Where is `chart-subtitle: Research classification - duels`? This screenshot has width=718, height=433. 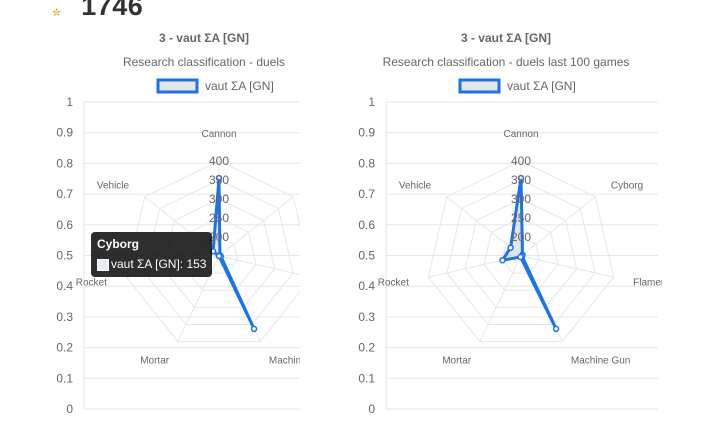
chart-subtitle: Research classification - duels is located at coordinates (204, 62).